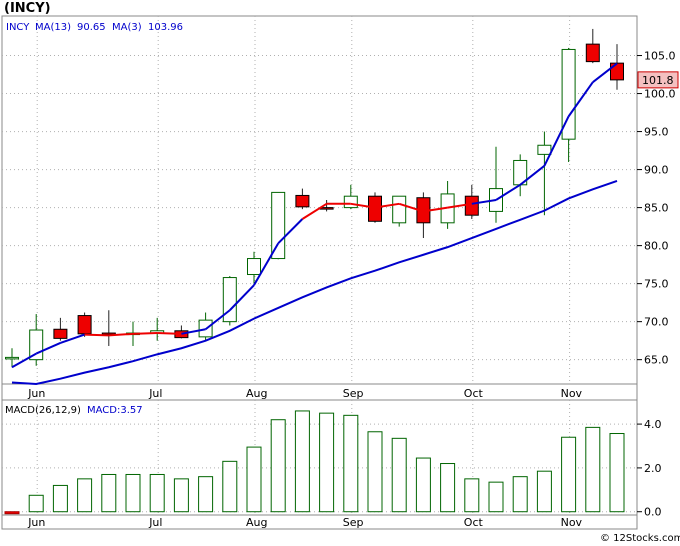 This screenshot has width=680, height=546. I want to click on macd-x-tick-label: Sep, so click(353, 522).